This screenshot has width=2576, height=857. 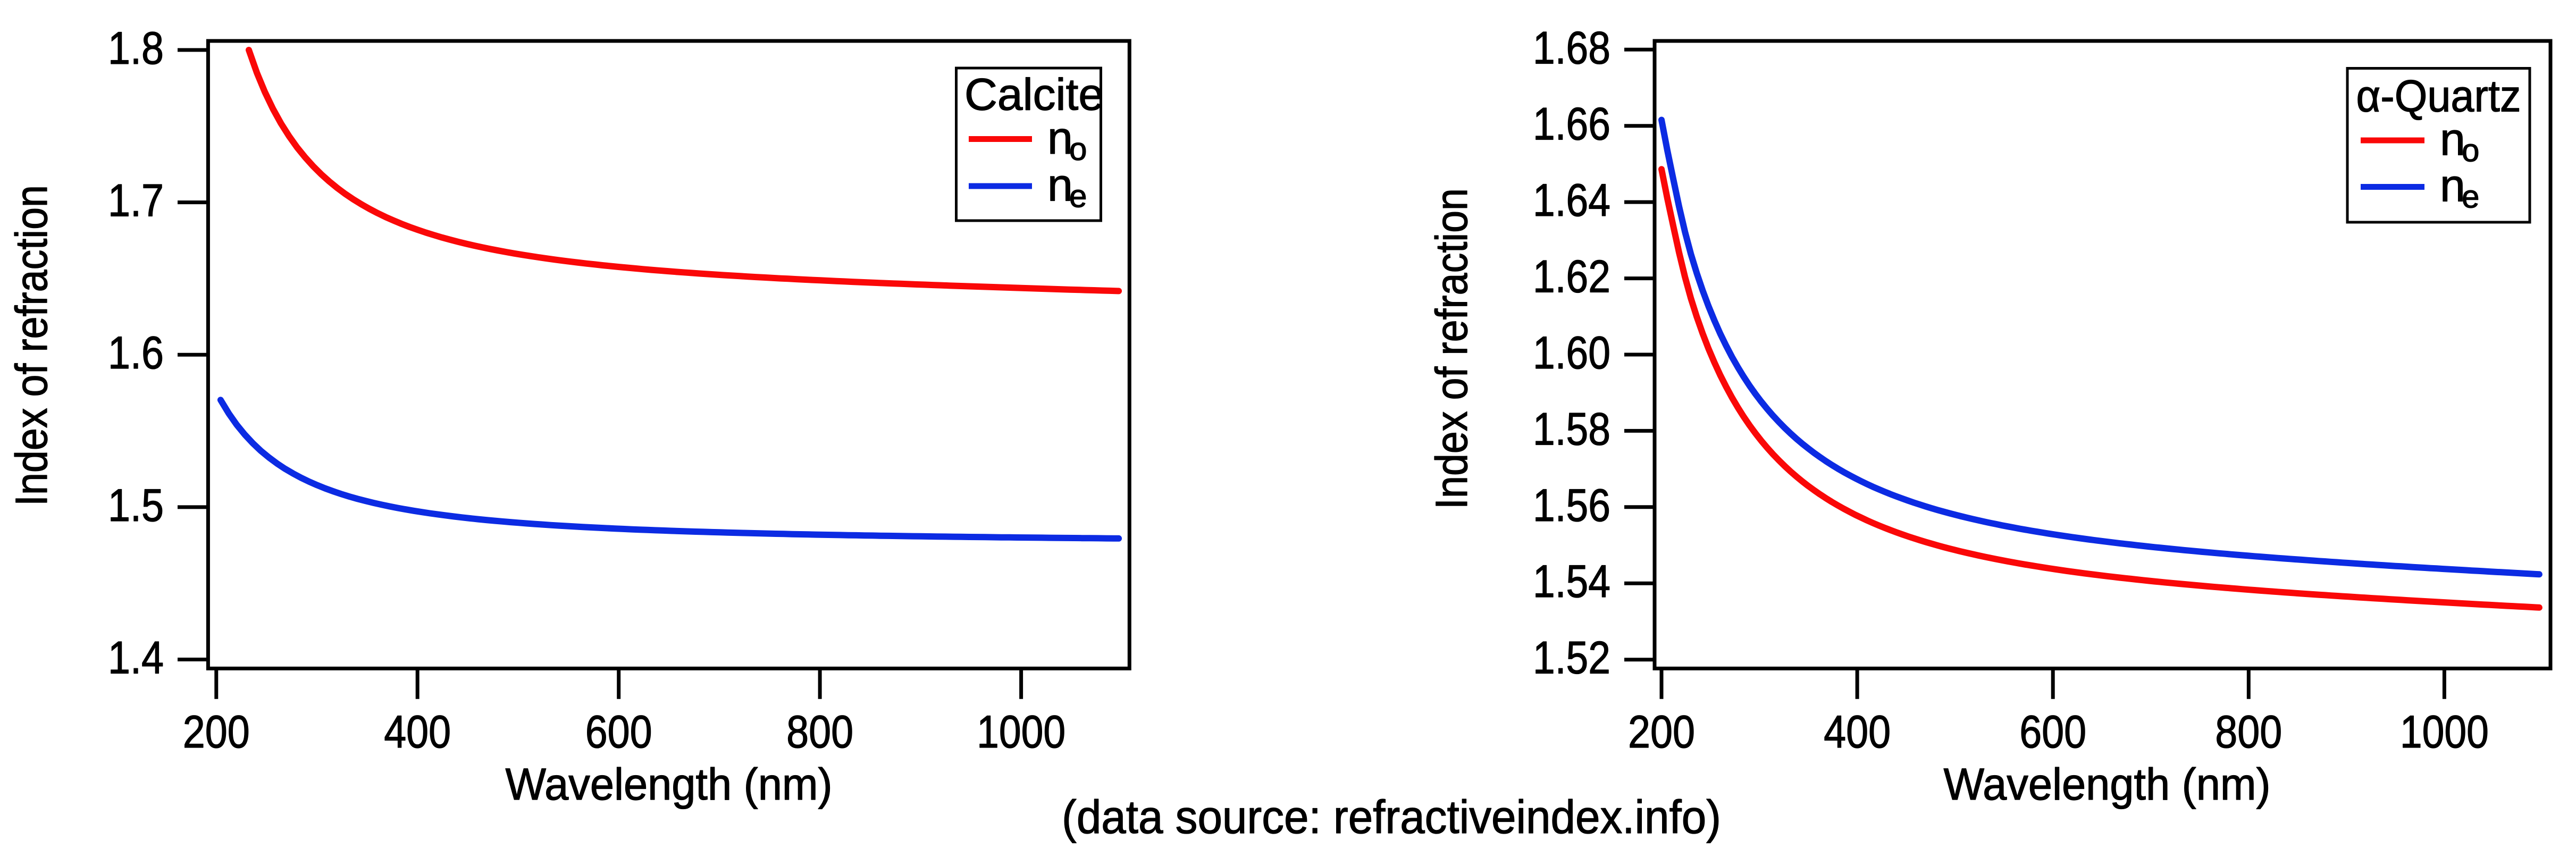 What do you see at coordinates (1034, 95) in the screenshot?
I see `svg-text: Calcite` at bounding box center [1034, 95].